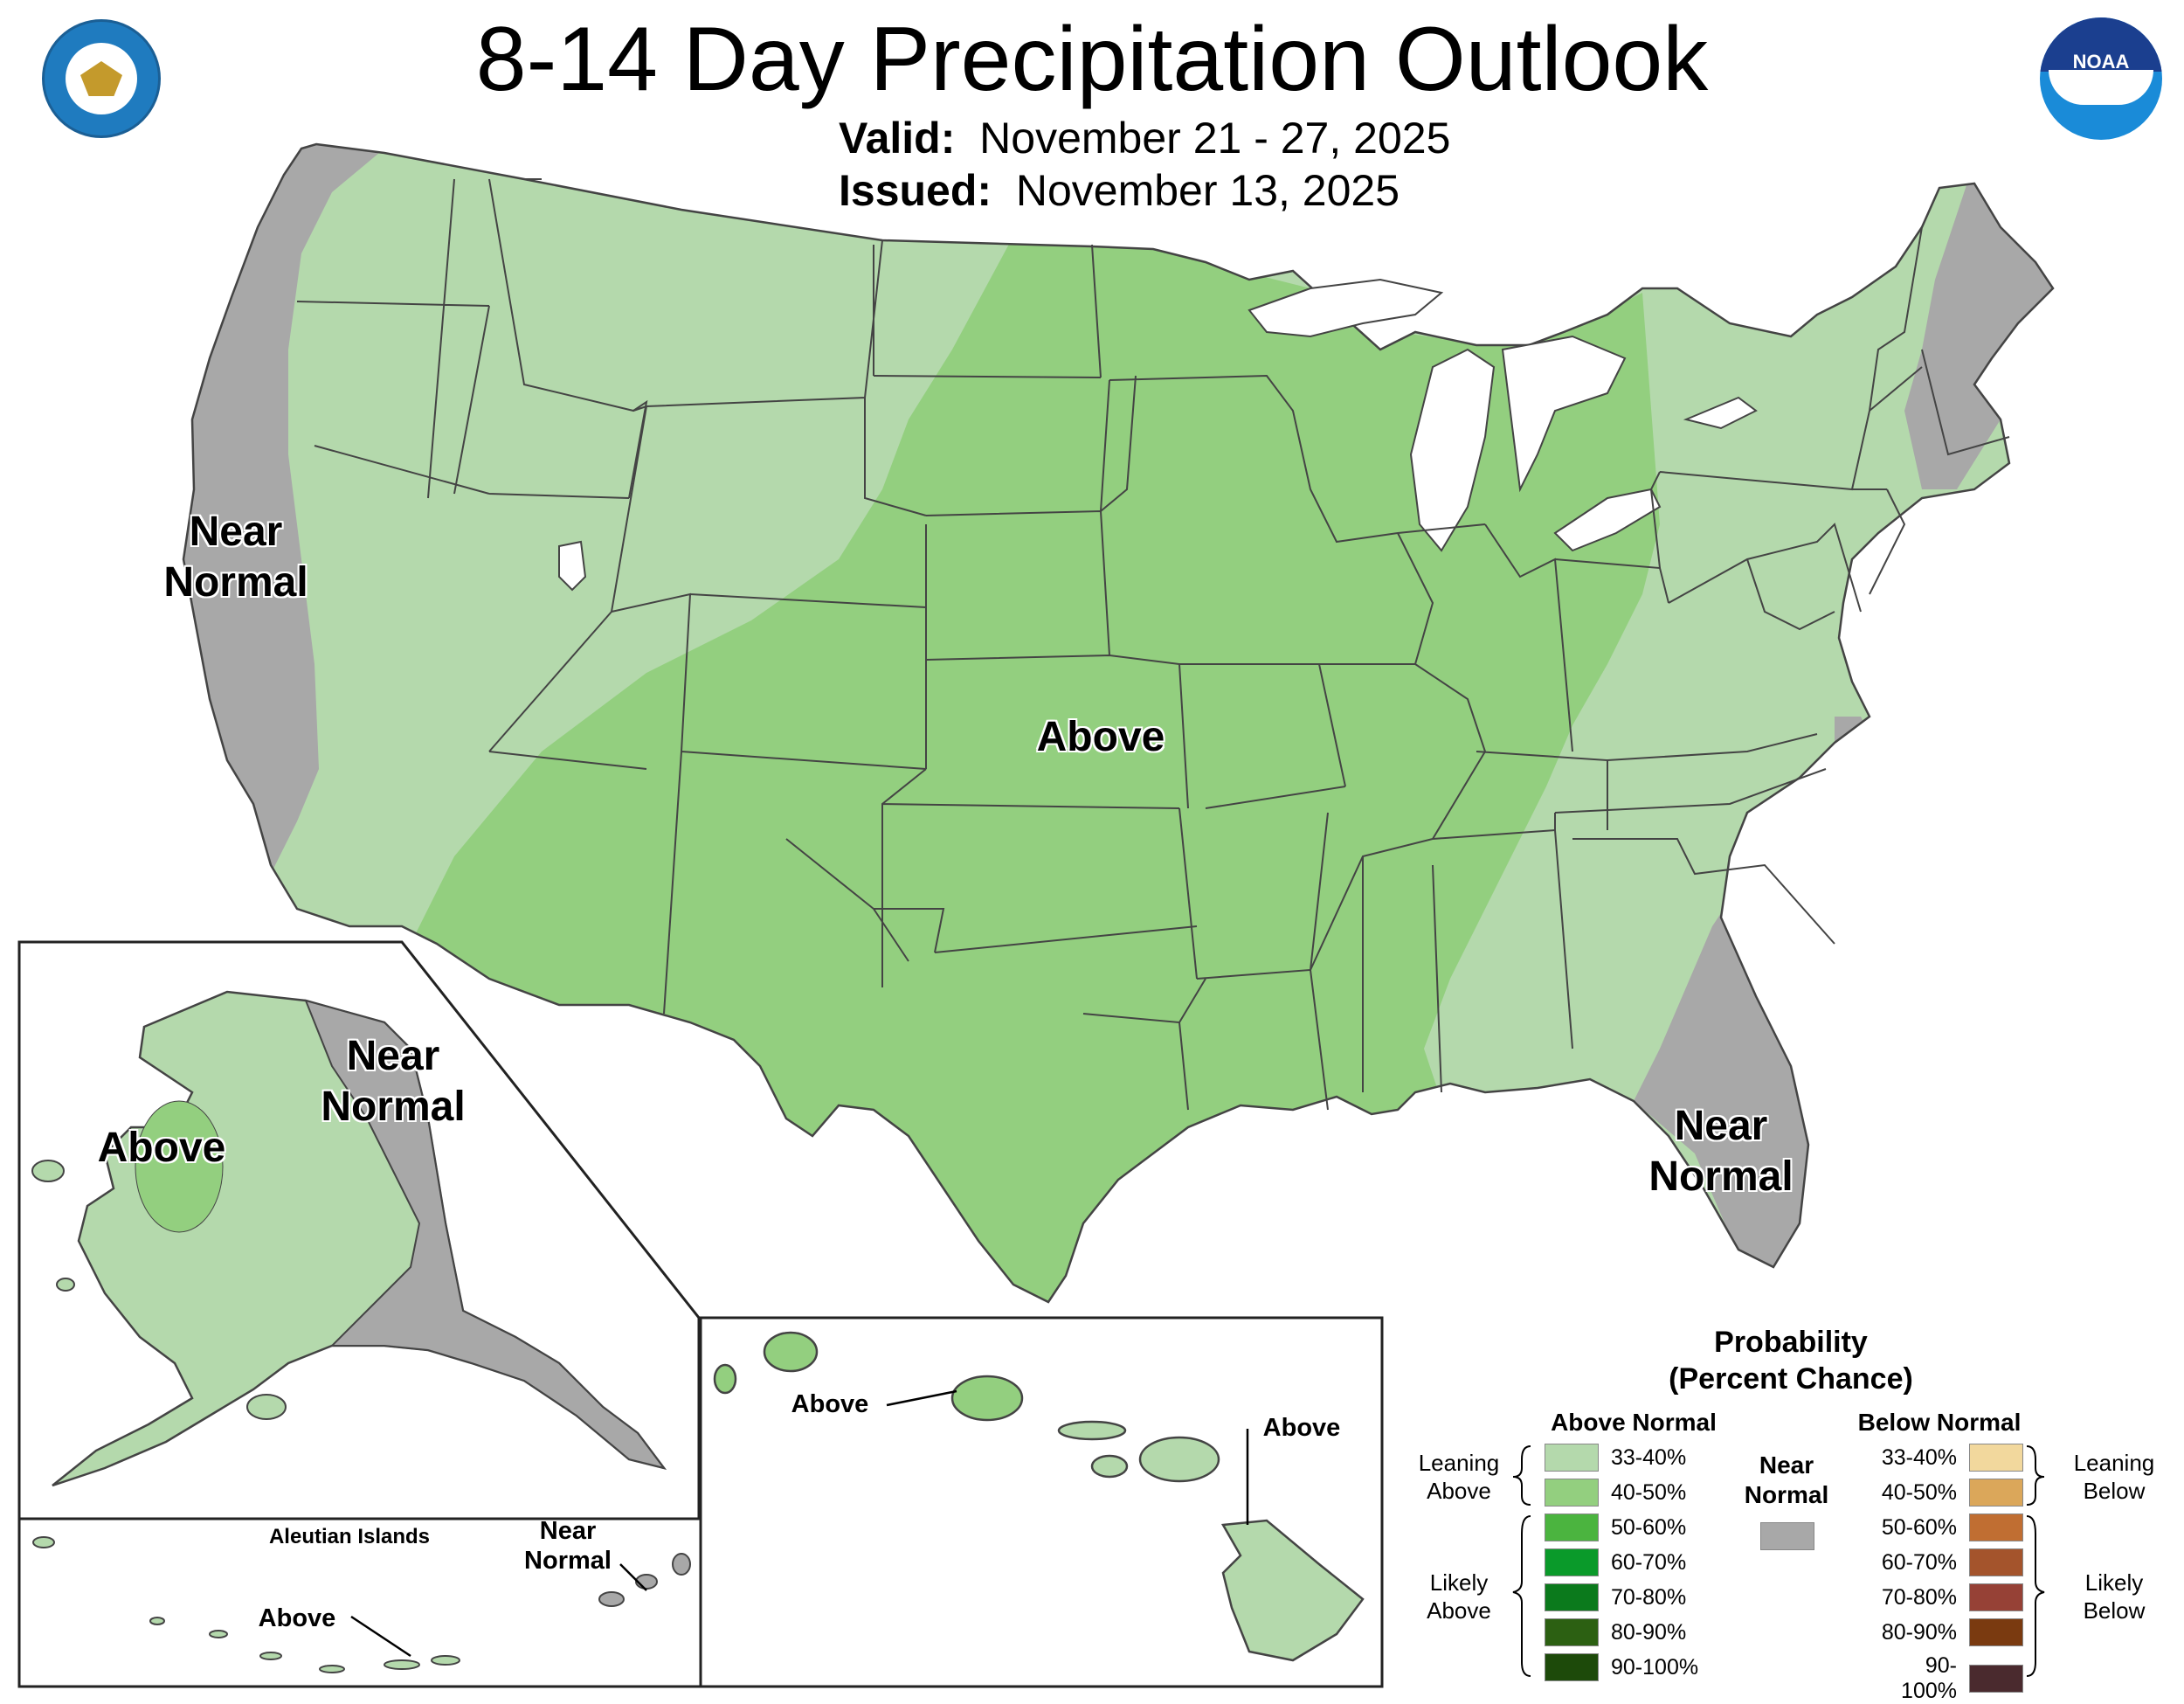  What do you see at coordinates (1786, 1479) in the screenshot?
I see `legend-near-normal-label: Near Normal` at bounding box center [1786, 1479].